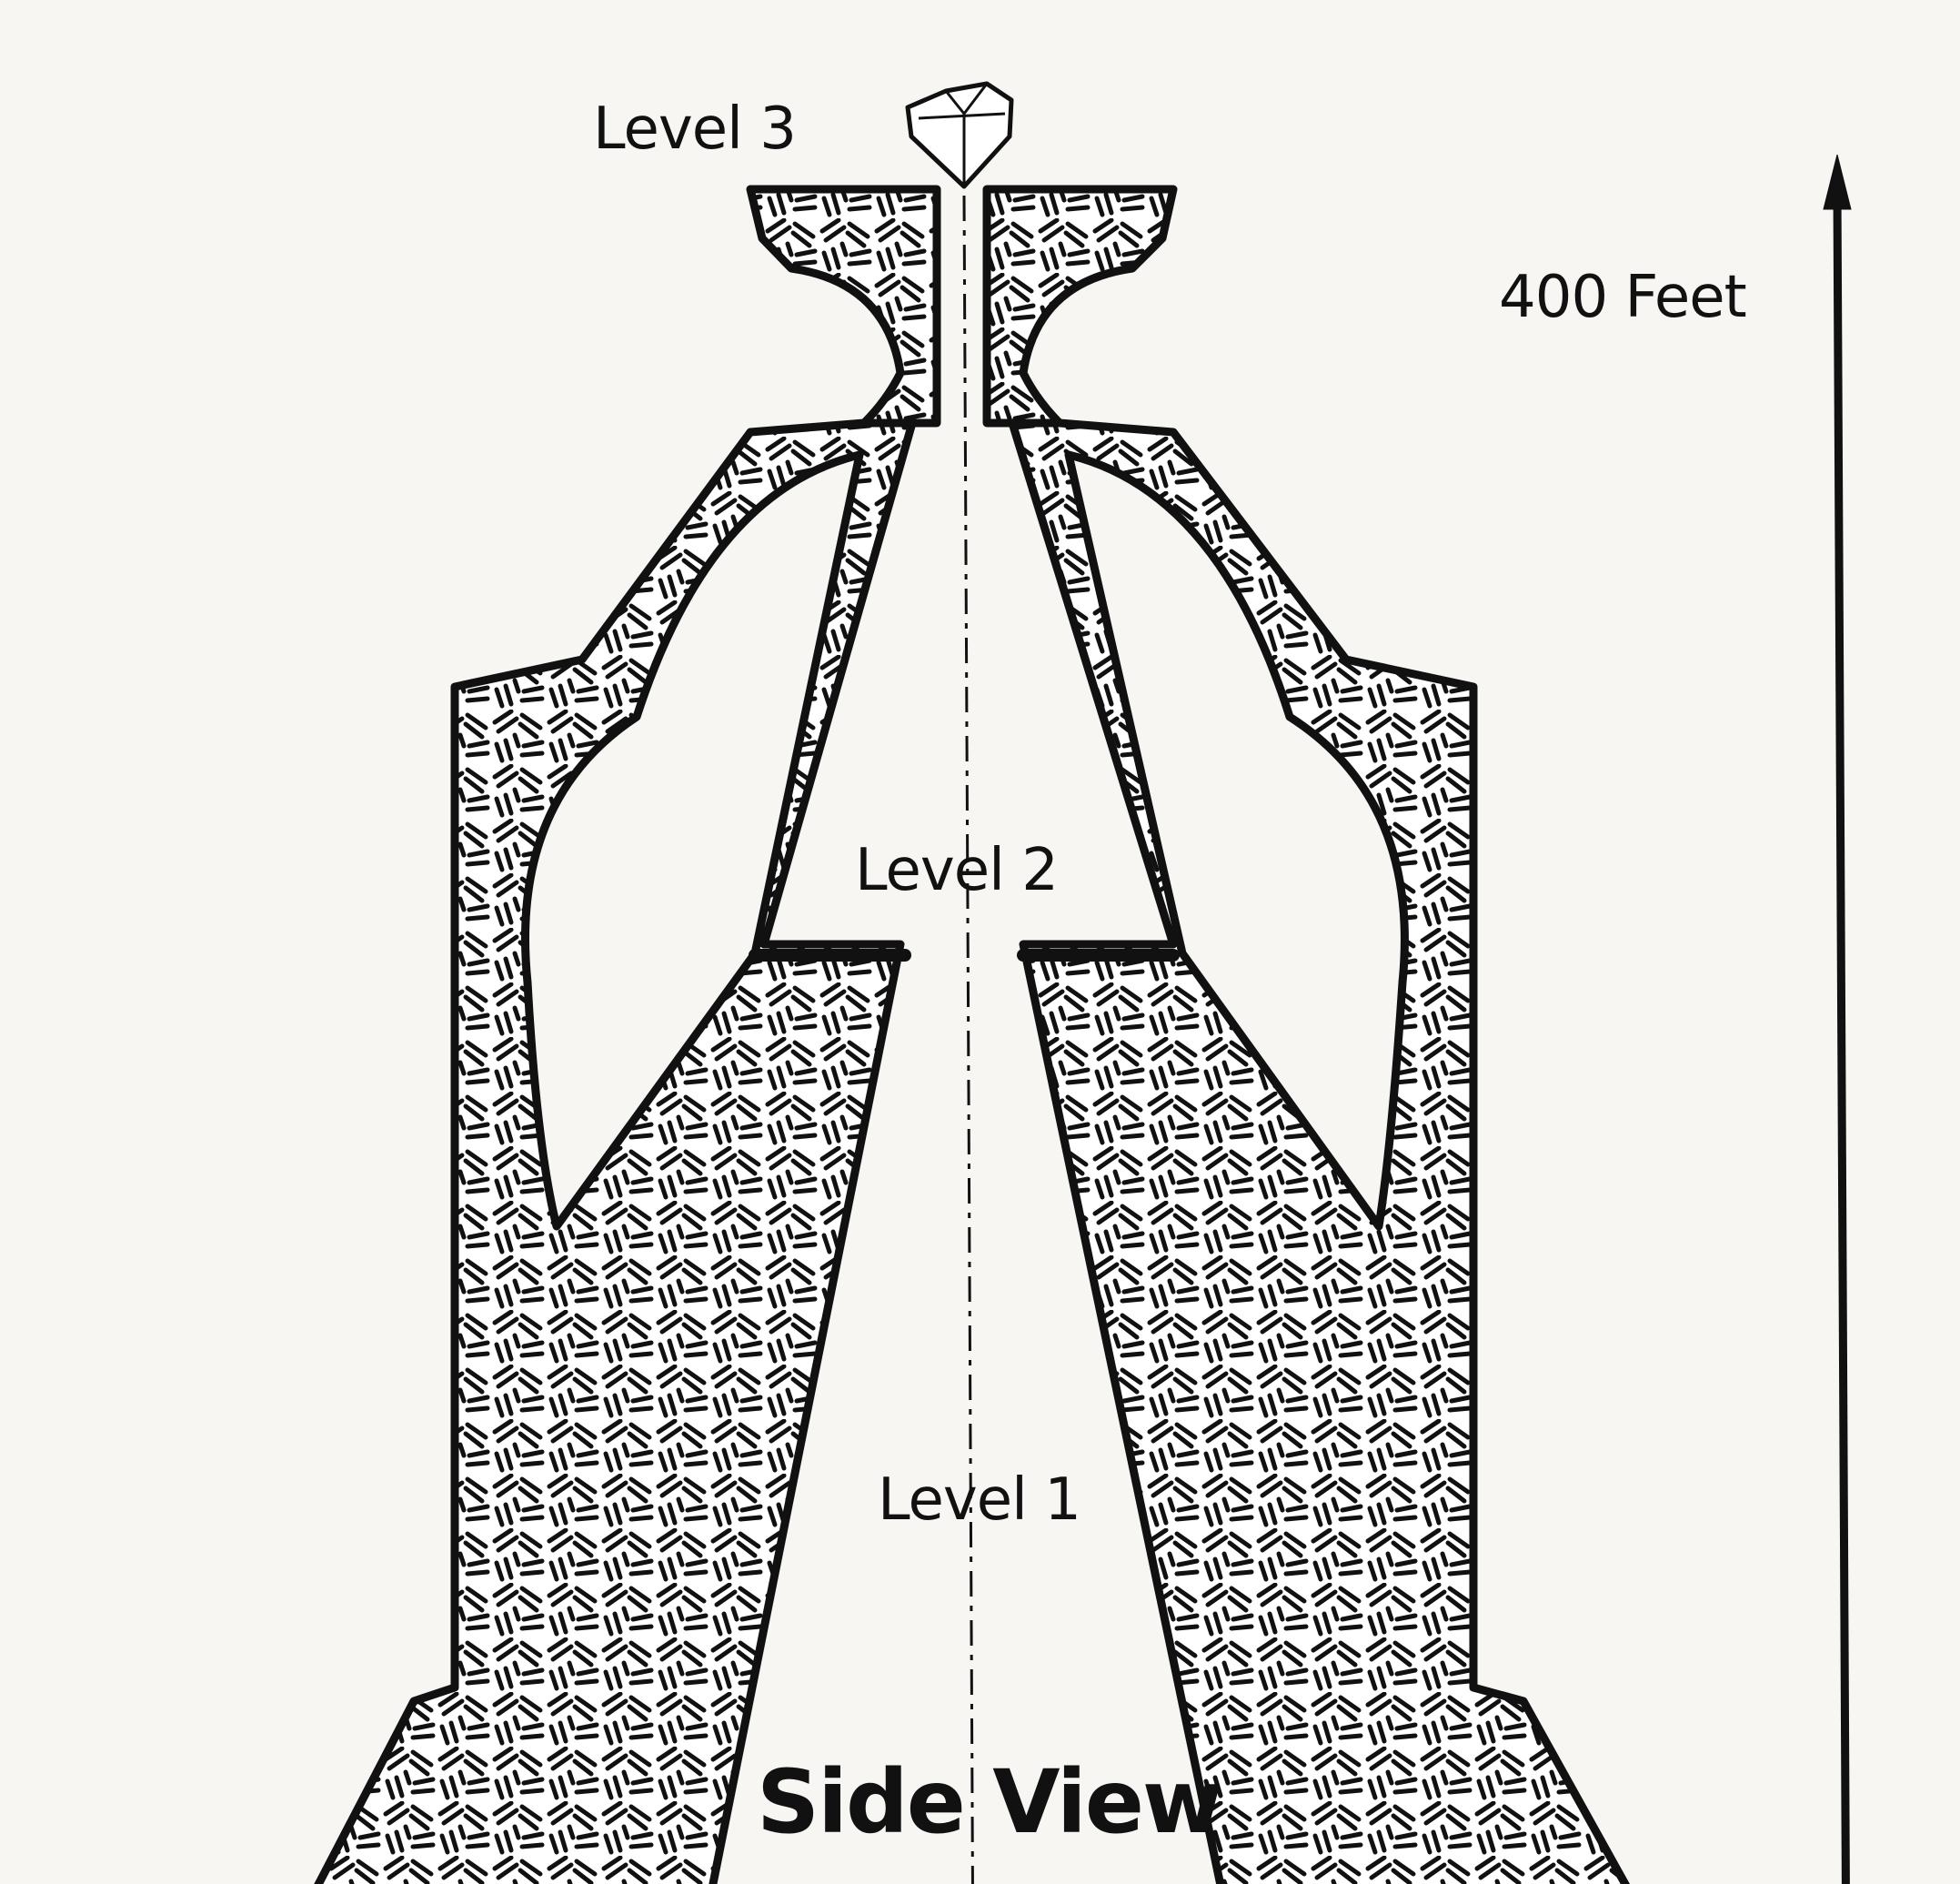  Describe the element at coordinates (980, 1500) in the screenshot. I see `level-1-label: Level 1` at that location.